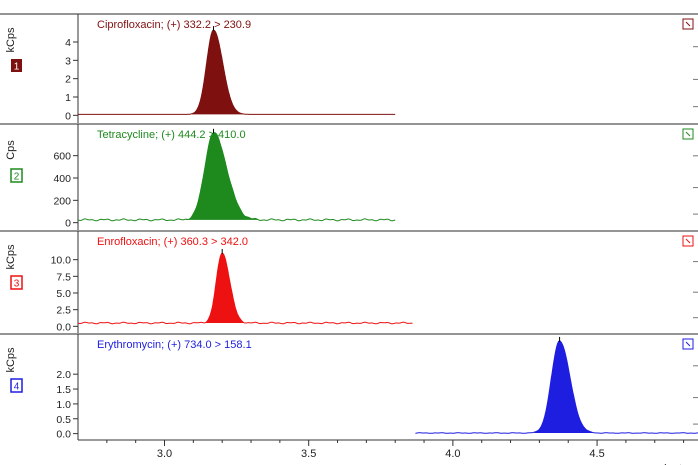 The image size is (698, 465). Describe the element at coordinates (388, 452) in the screenshot. I see `x-axis: minutes 3.0 3.5 4.0 4.5` at that location.